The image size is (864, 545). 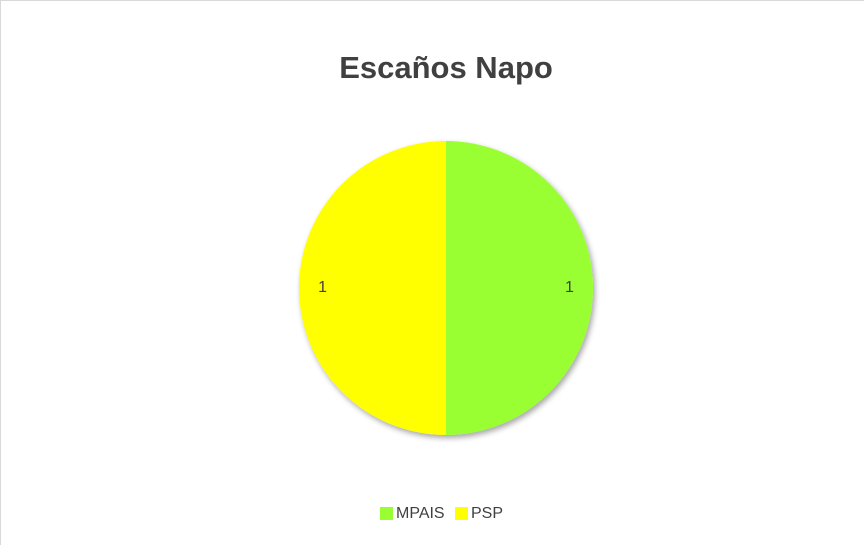 What do you see at coordinates (487, 513) in the screenshot?
I see `legend-label: PSP` at bounding box center [487, 513].